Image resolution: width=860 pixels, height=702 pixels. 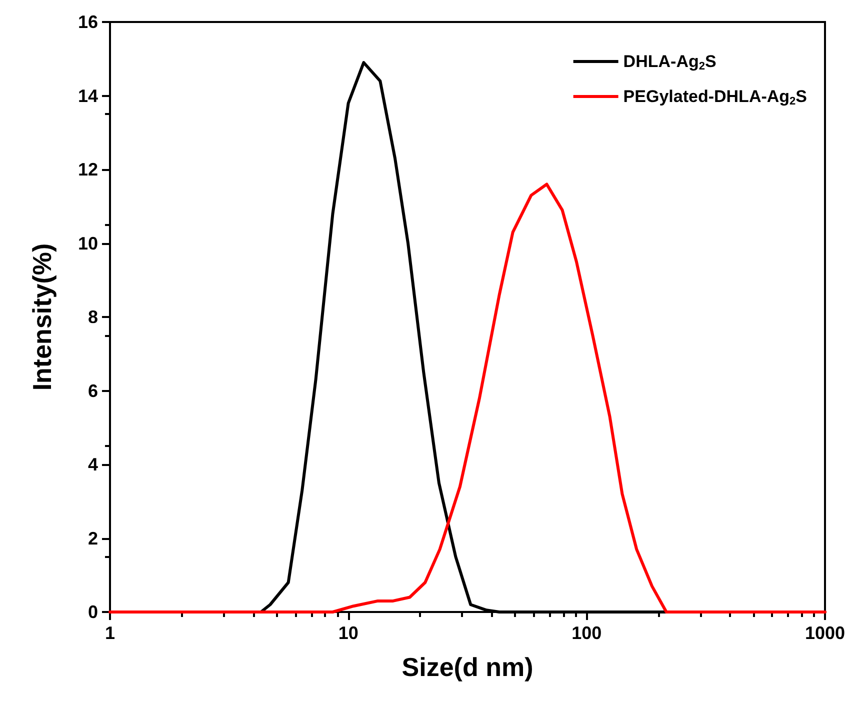 What do you see at coordinates (93, 464) in the screenshot?
I see `y-tick-label: 4` at bounding box center [93, 464].